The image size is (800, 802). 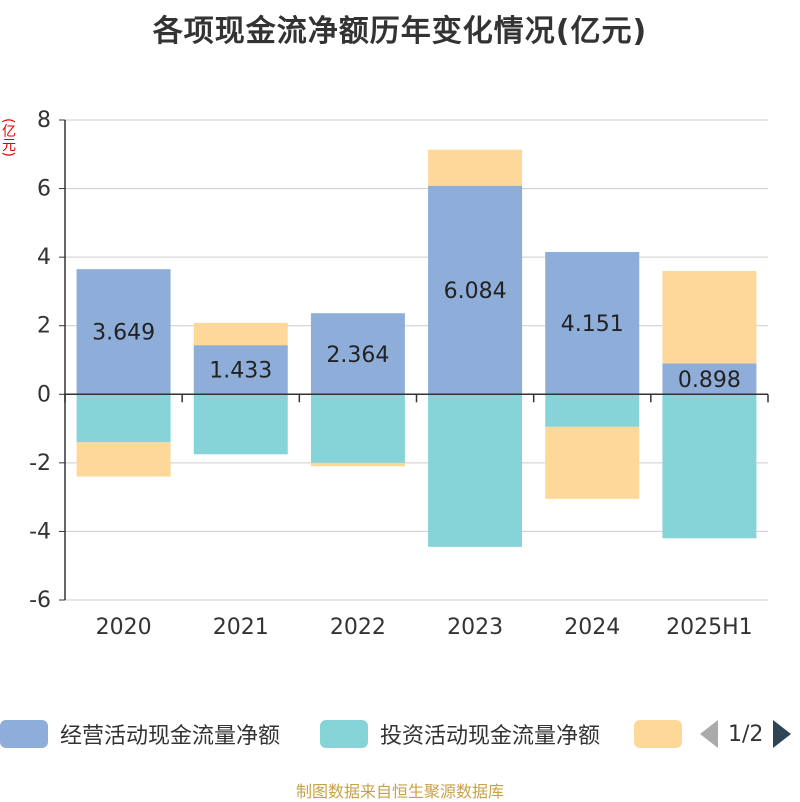 I want to click on bar-2-2025H1, so click(x=709, y=466).